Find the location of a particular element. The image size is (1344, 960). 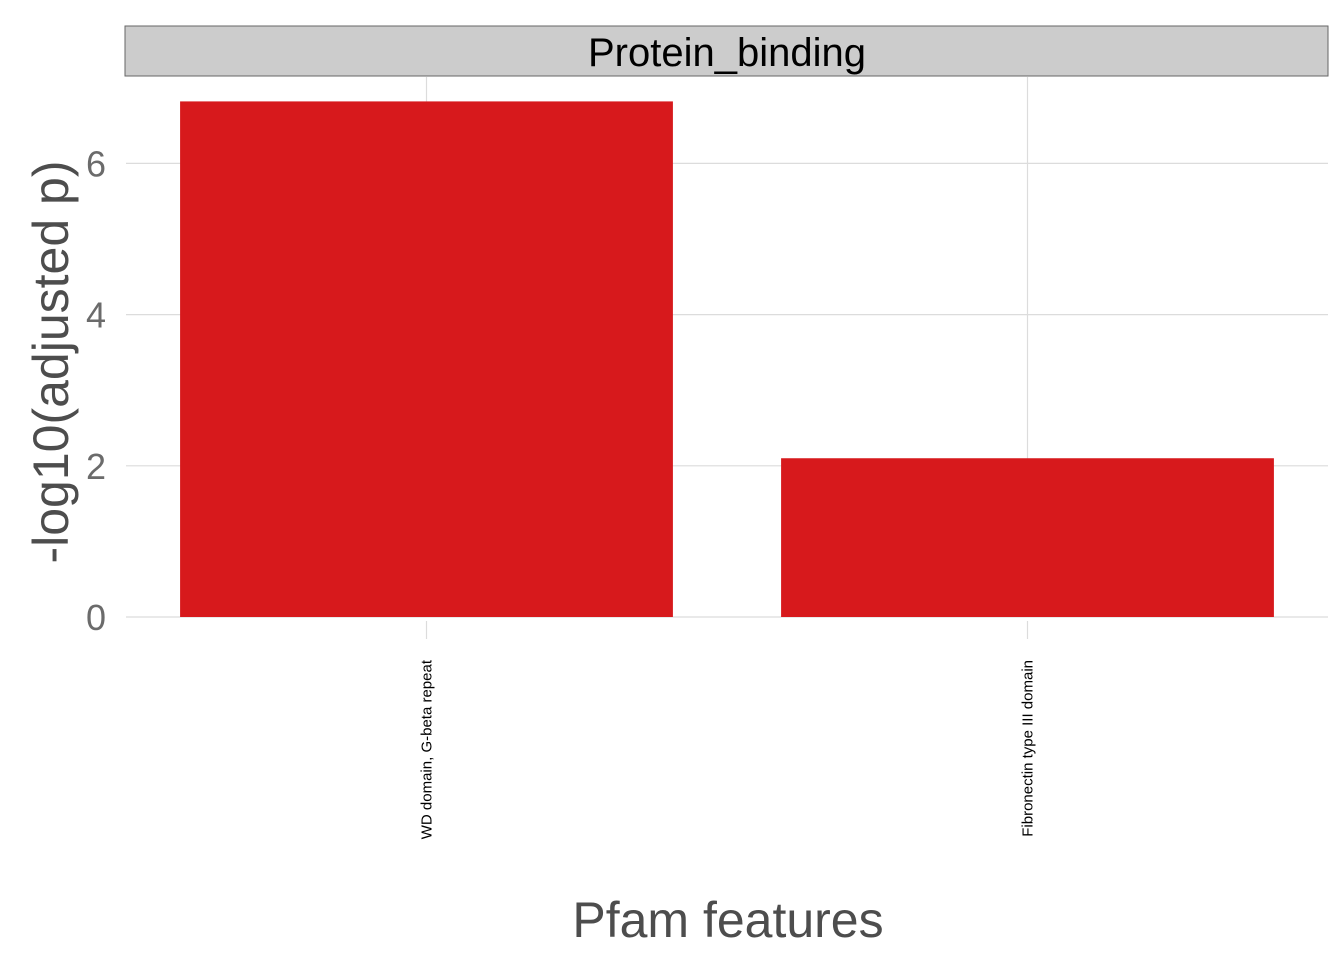

y-axis-title: -log10(adjusted p) is located at coordinates (51, 361).